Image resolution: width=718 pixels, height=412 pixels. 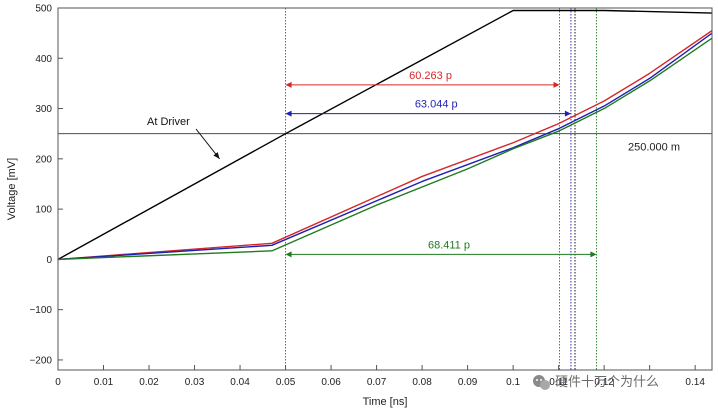 I want to click on y-tick-label: 0, so click(x=49, y=260).